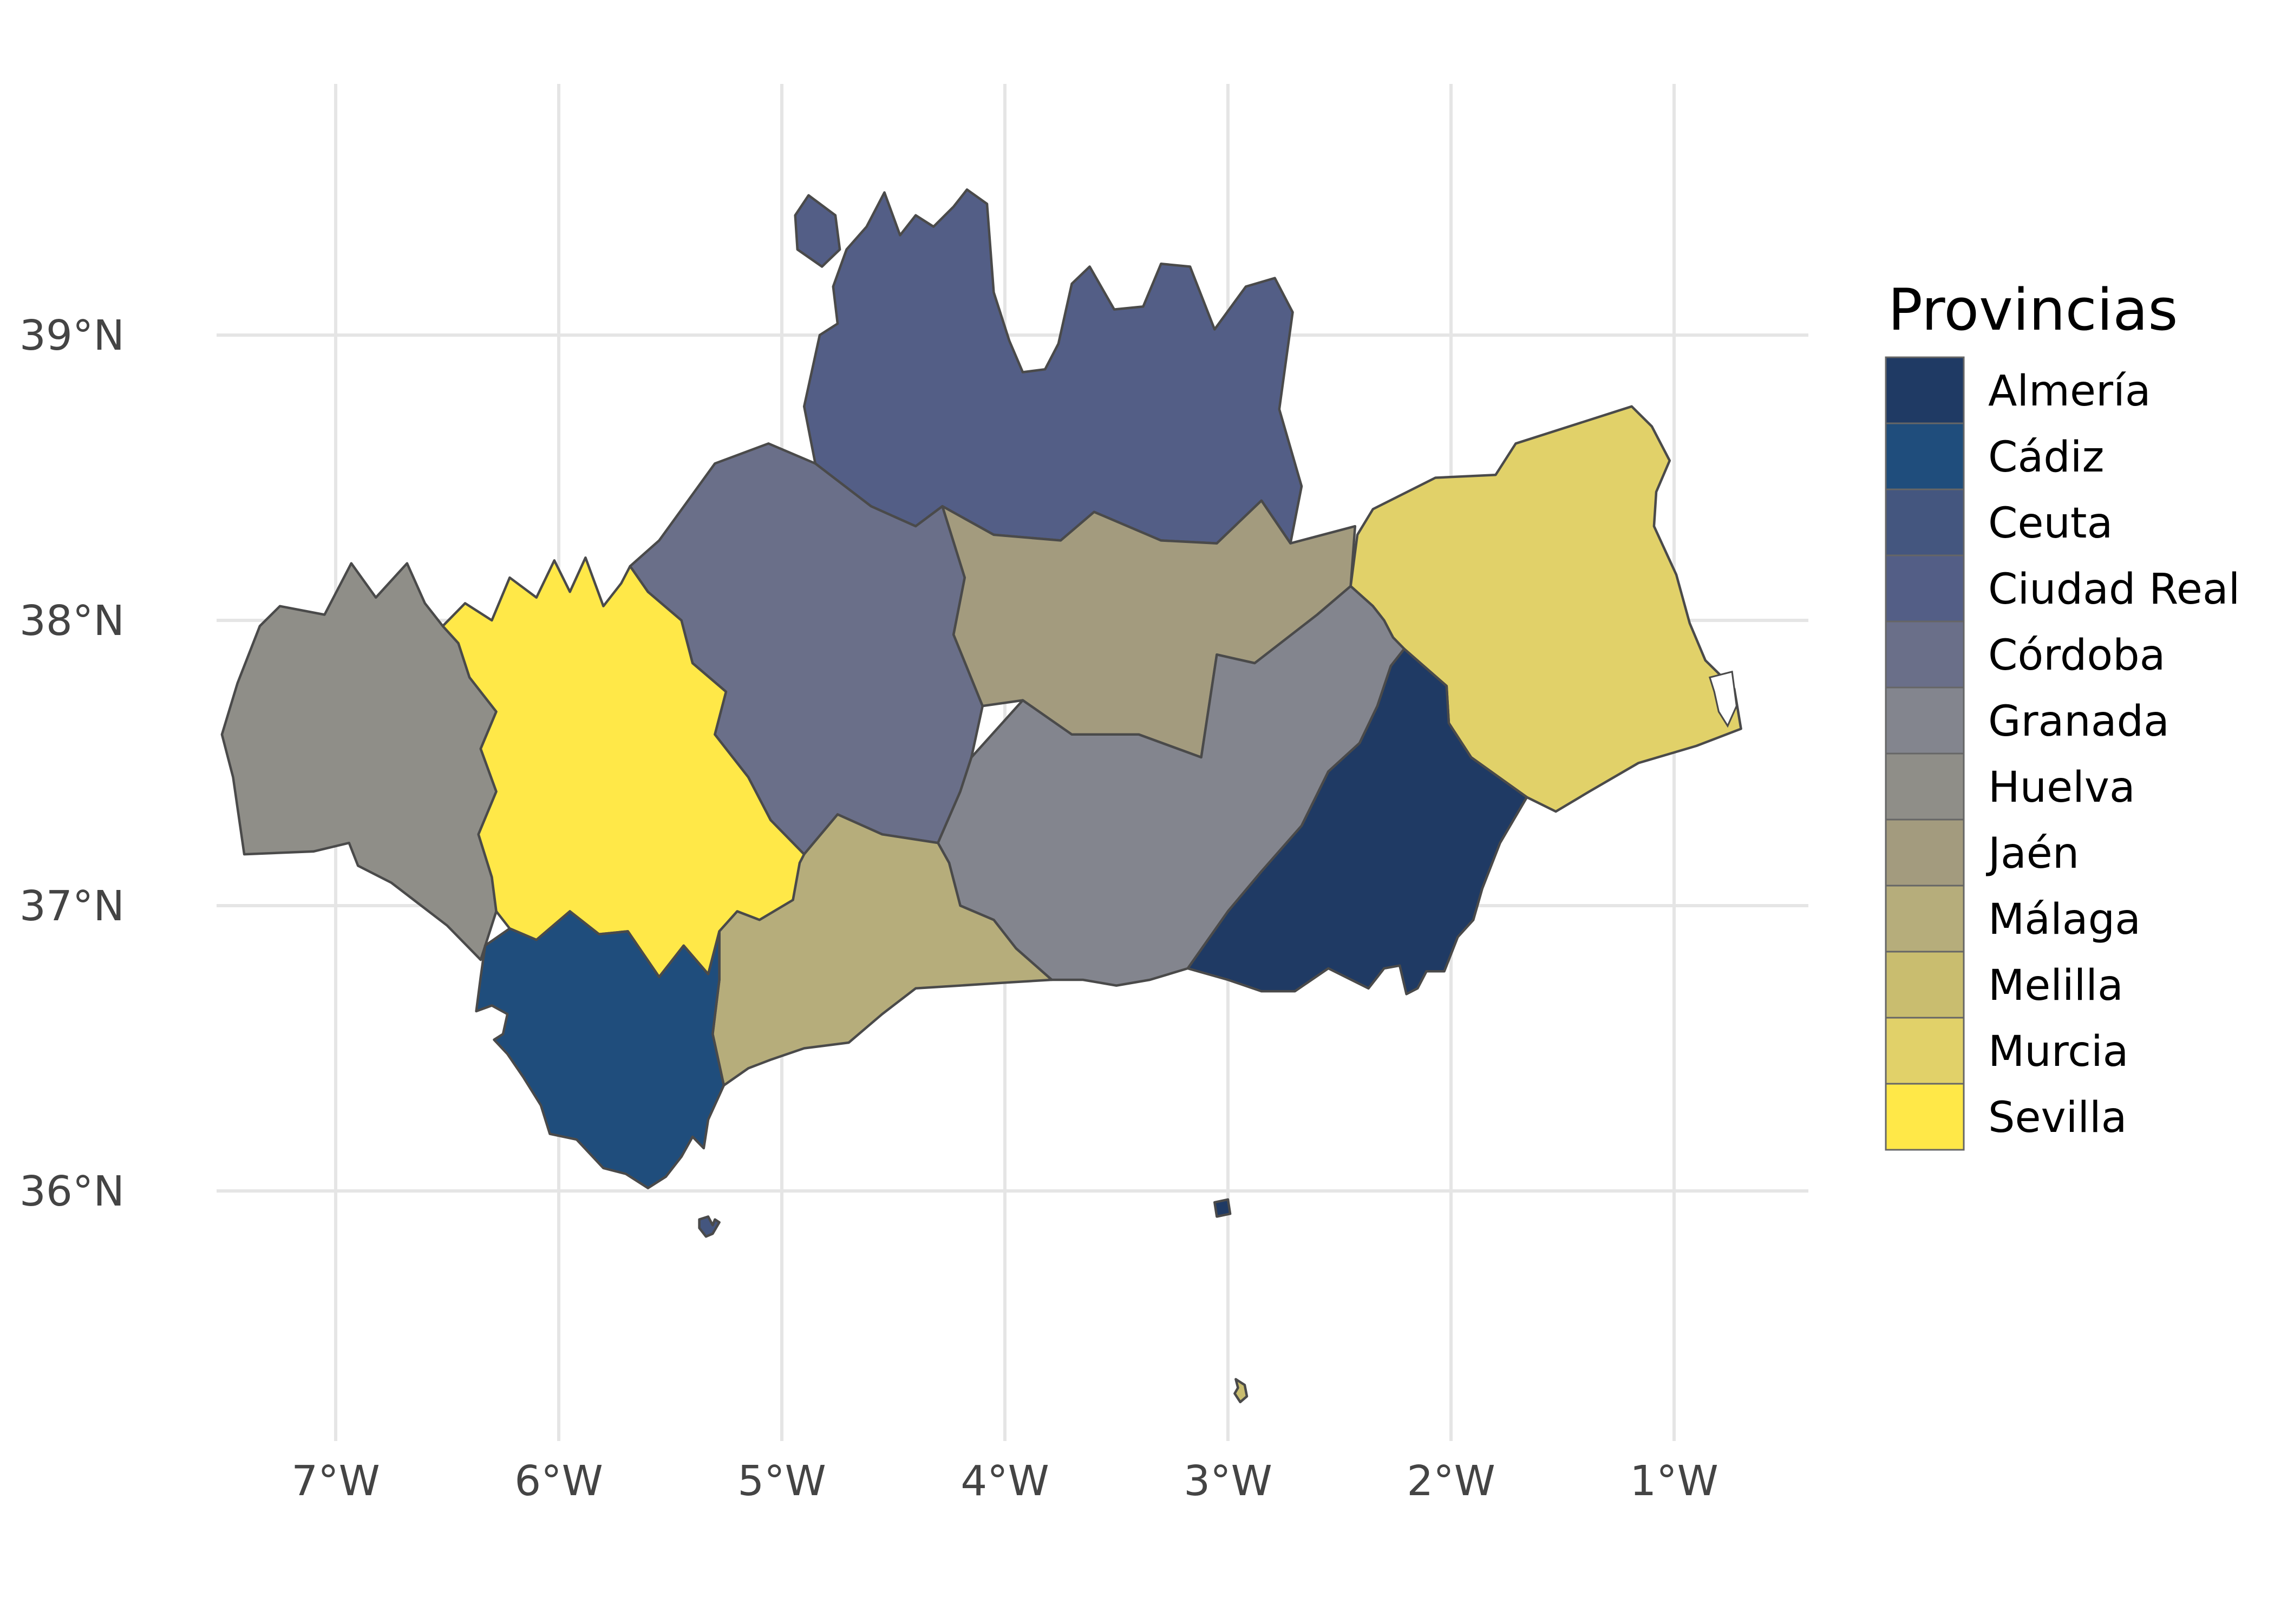 This screenshot has height=1624, width=2274. Describe the element at coordinates (601, 1049) in the screenshot. I see `province-cadiz` at that location.